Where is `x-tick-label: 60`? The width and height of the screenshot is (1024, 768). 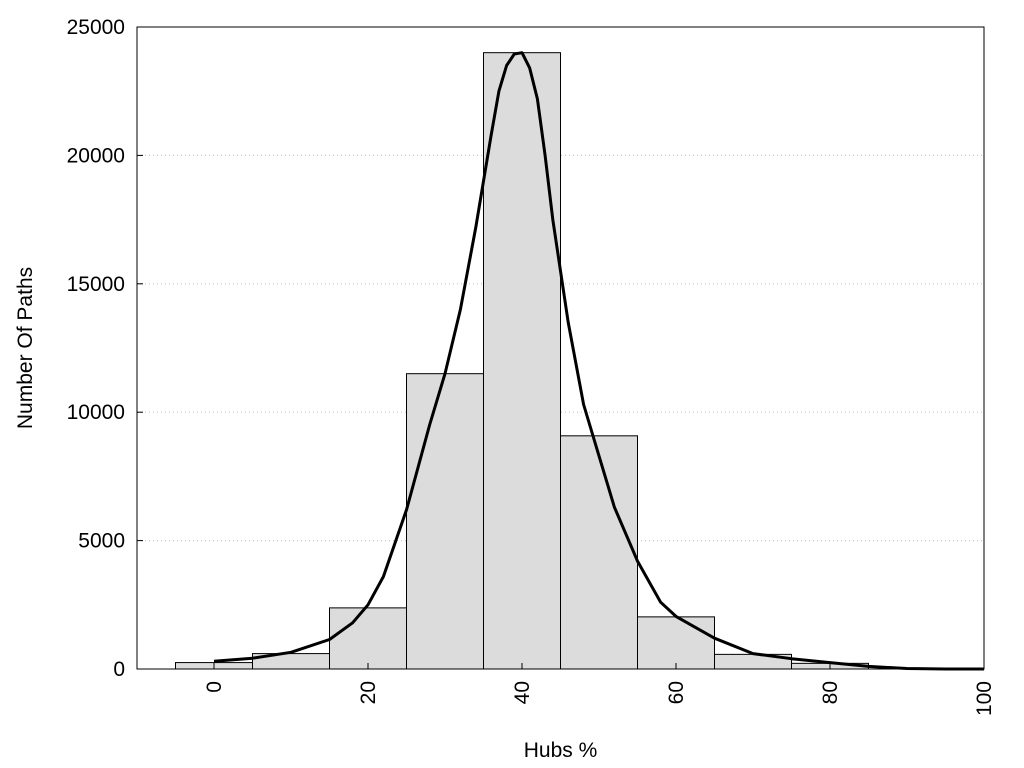
x-tick-label: 60 is located at coordinates (676, 692).